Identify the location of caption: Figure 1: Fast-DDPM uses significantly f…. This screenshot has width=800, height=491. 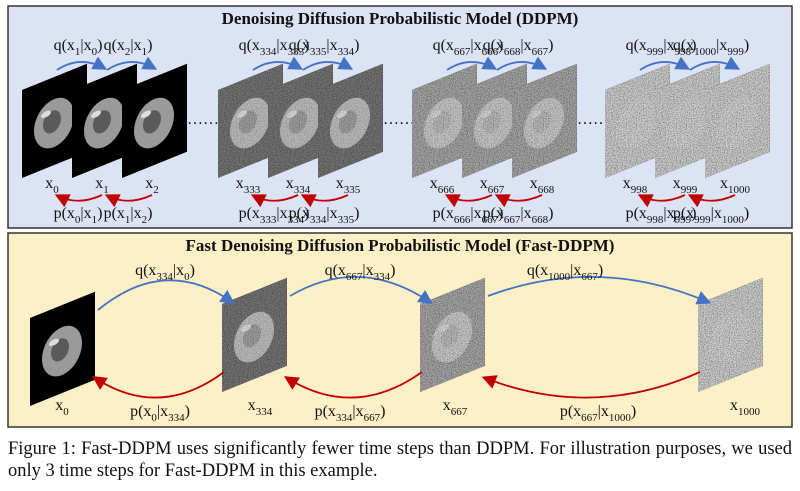
(400, 460).